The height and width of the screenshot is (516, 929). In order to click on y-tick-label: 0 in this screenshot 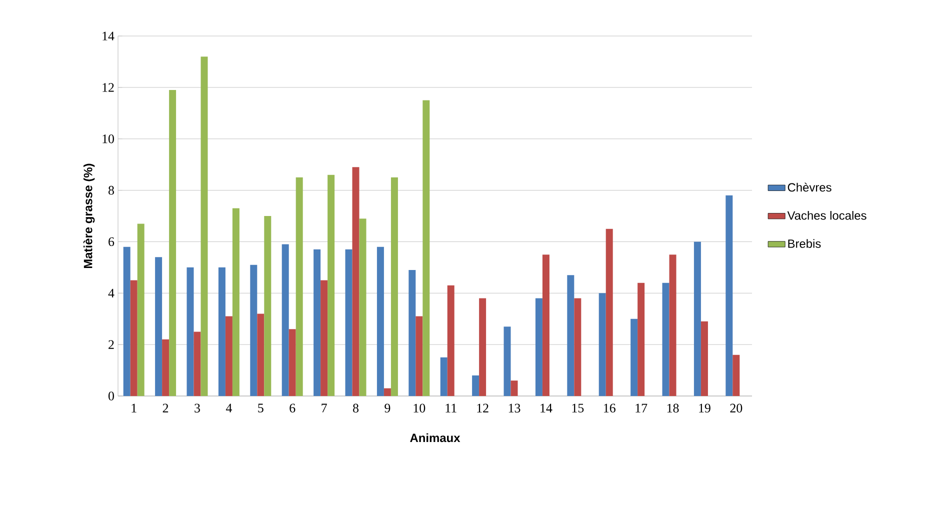, I will do `click(111, 396)`.